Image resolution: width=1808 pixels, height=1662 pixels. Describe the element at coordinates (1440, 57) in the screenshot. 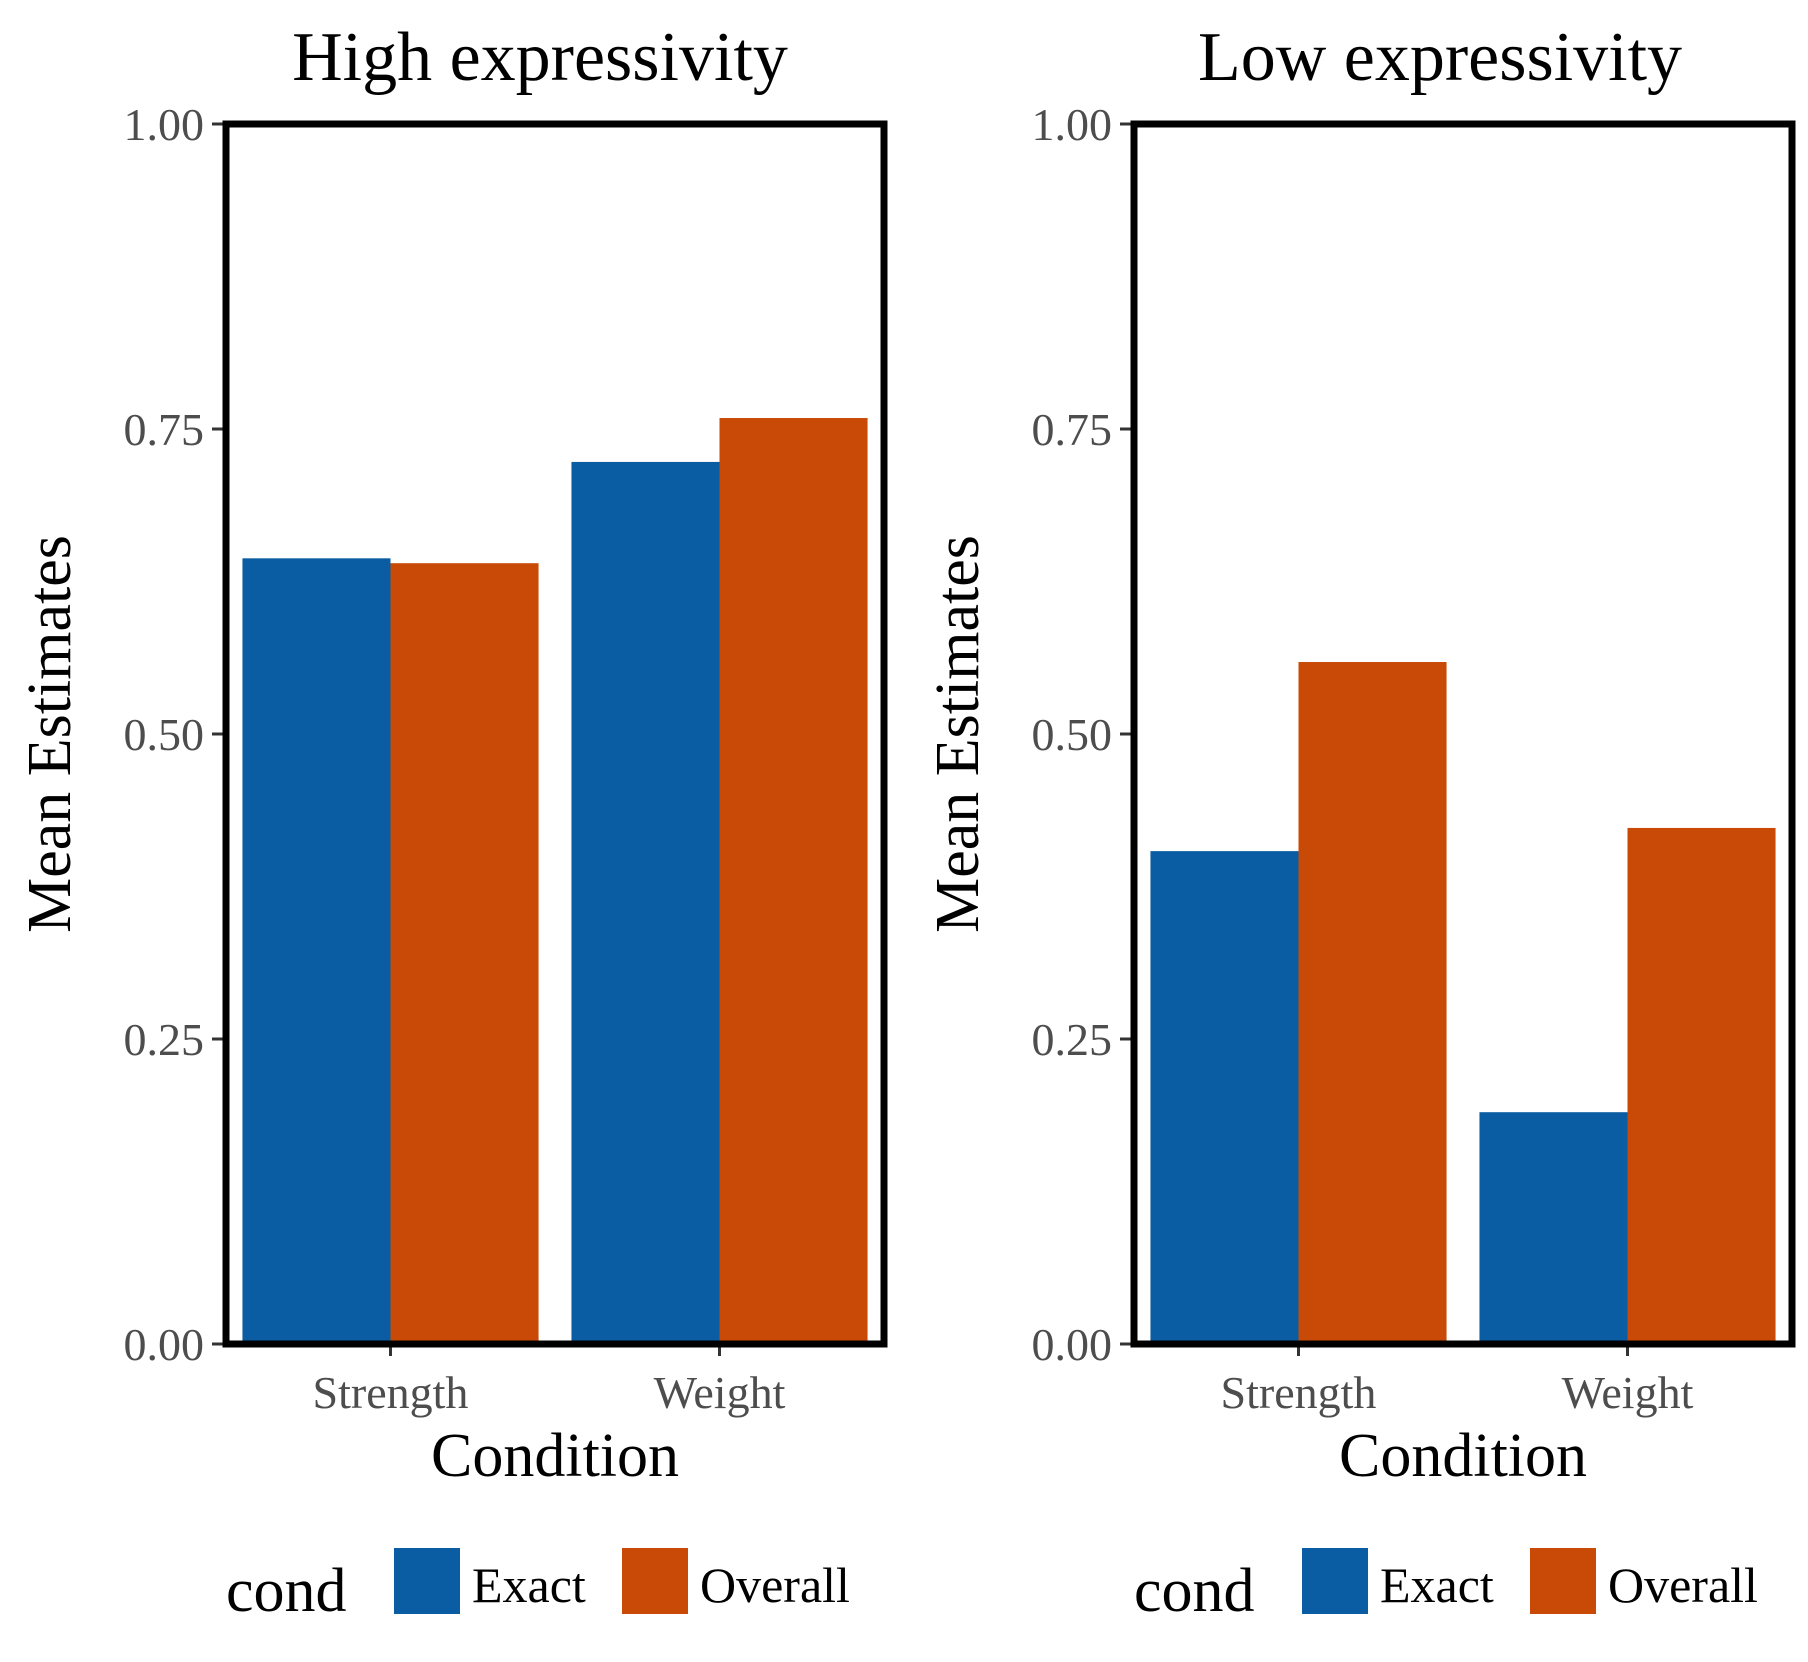

I see `panel-title: Low expressivity` at that location.